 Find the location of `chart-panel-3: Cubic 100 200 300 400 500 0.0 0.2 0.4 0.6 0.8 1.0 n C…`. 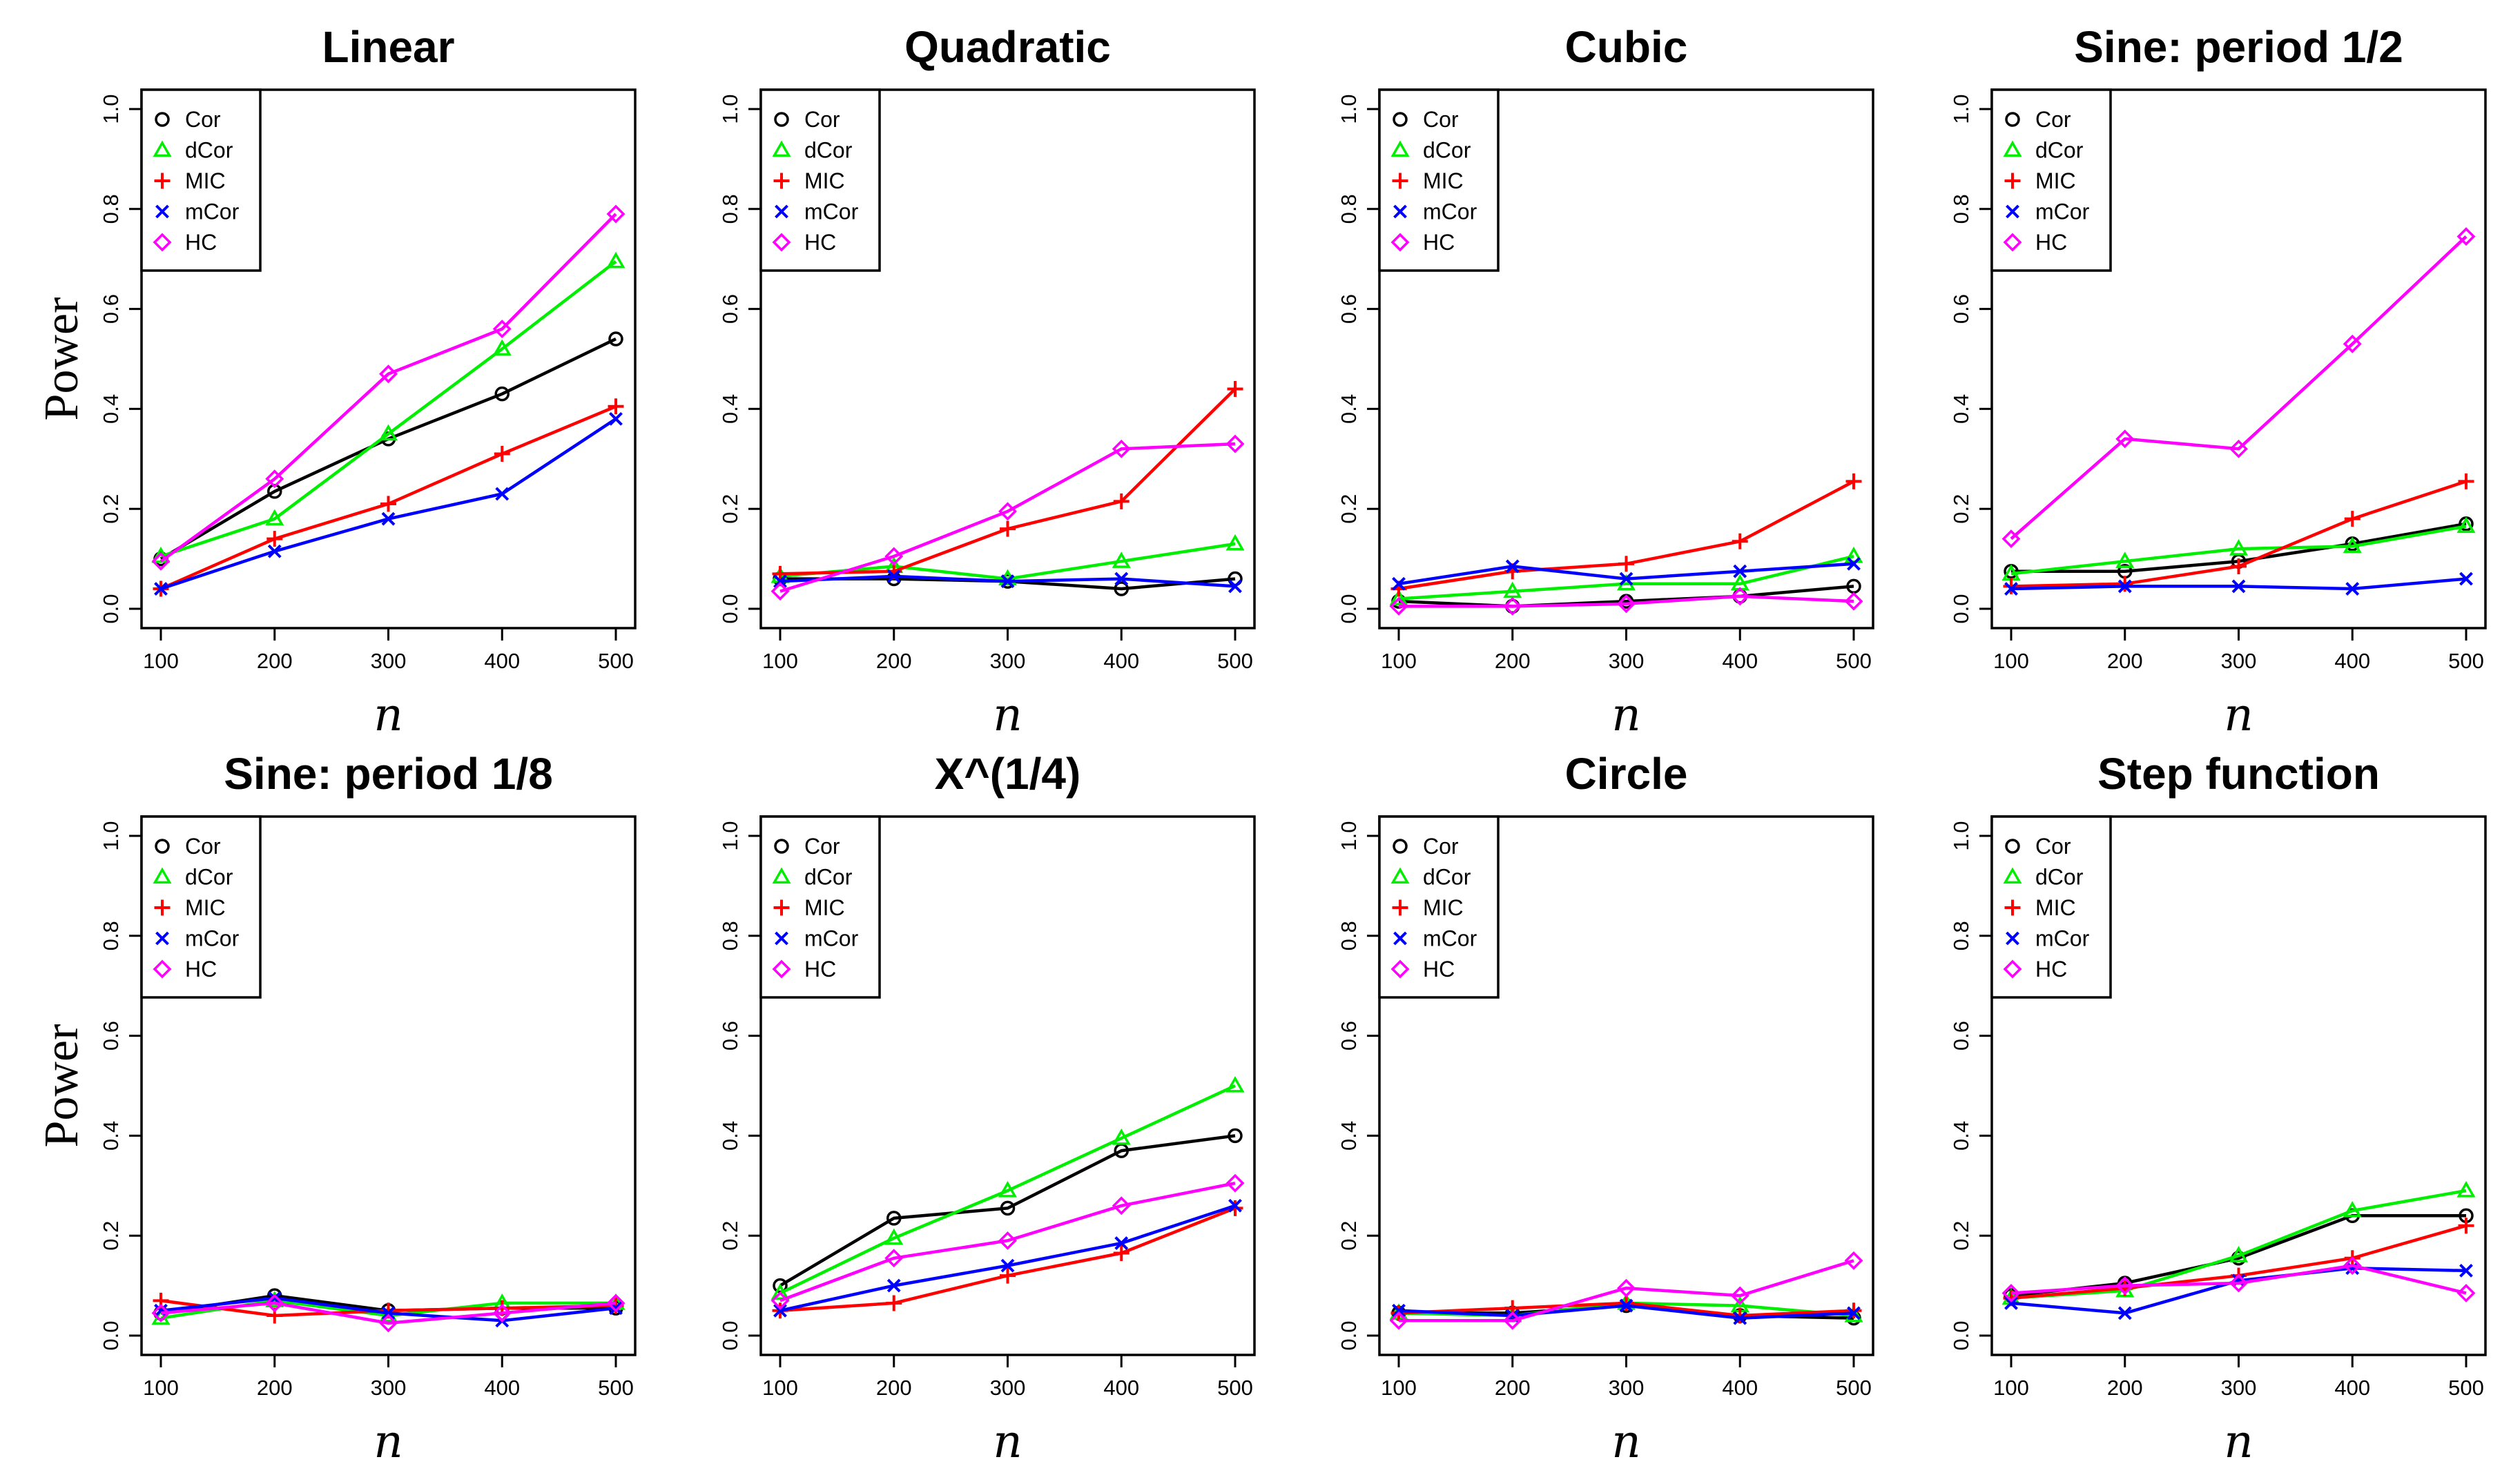

chart-panel-3: Cubic 100 200 300 400 500 0.0 0.2 0.4 0.6 0.8 1.0 n C… is located at coordinates (1605, 381).